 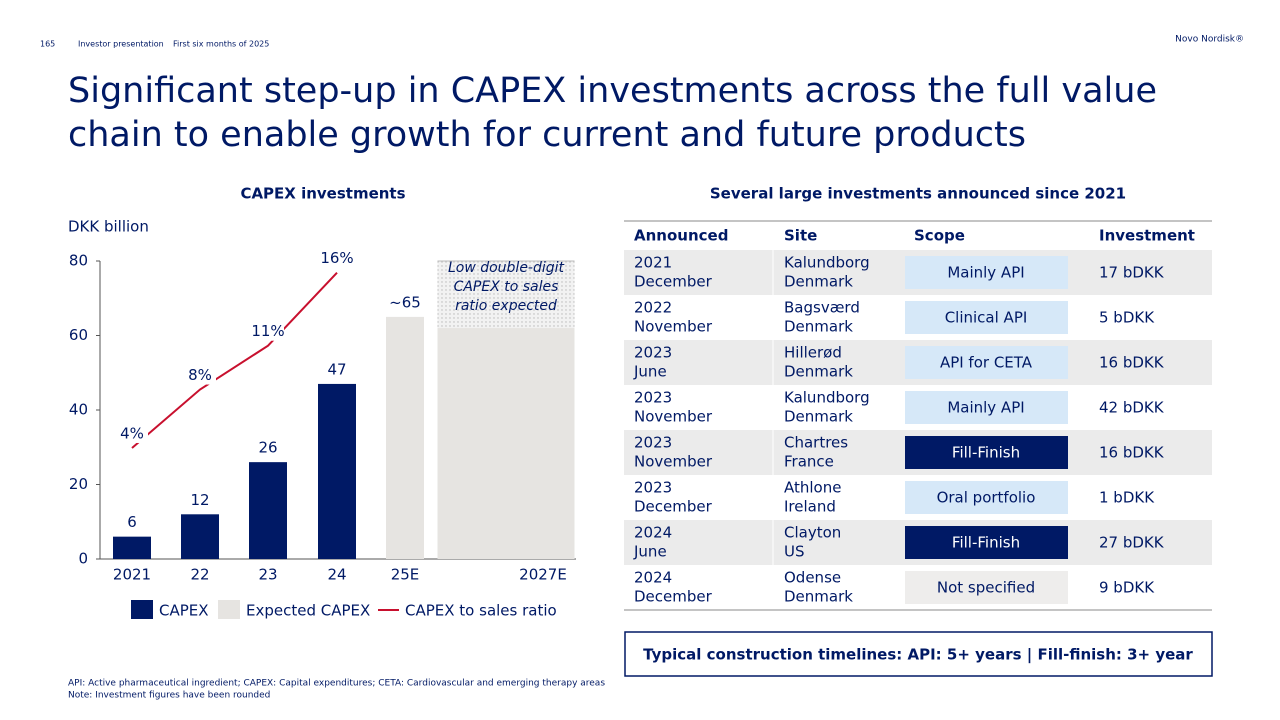 I want to click on scope: Clinical API, so click(x=986, y=318).